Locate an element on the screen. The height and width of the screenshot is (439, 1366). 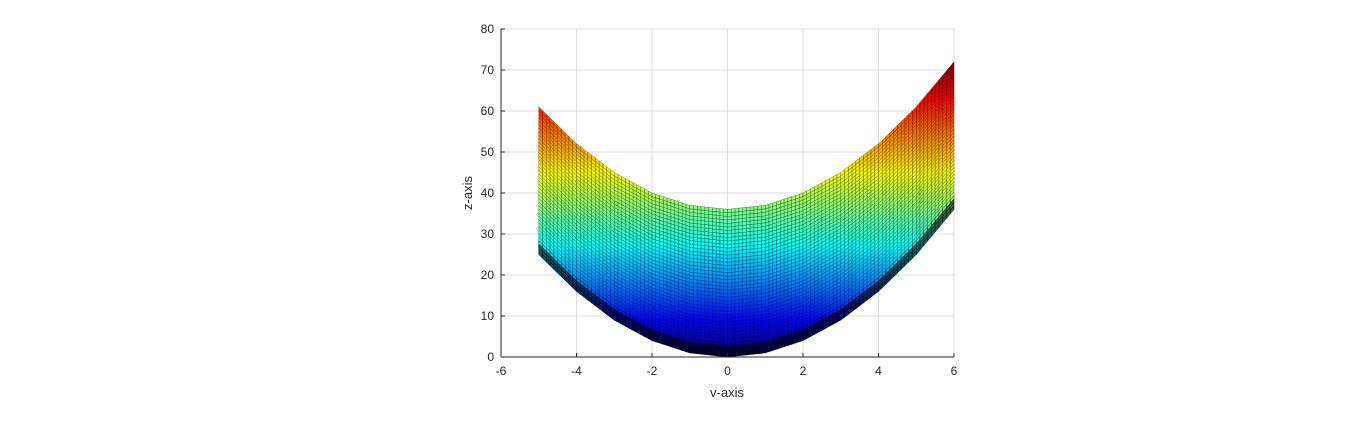
x-tick-label: -6 is located at coordinates (501, 371).